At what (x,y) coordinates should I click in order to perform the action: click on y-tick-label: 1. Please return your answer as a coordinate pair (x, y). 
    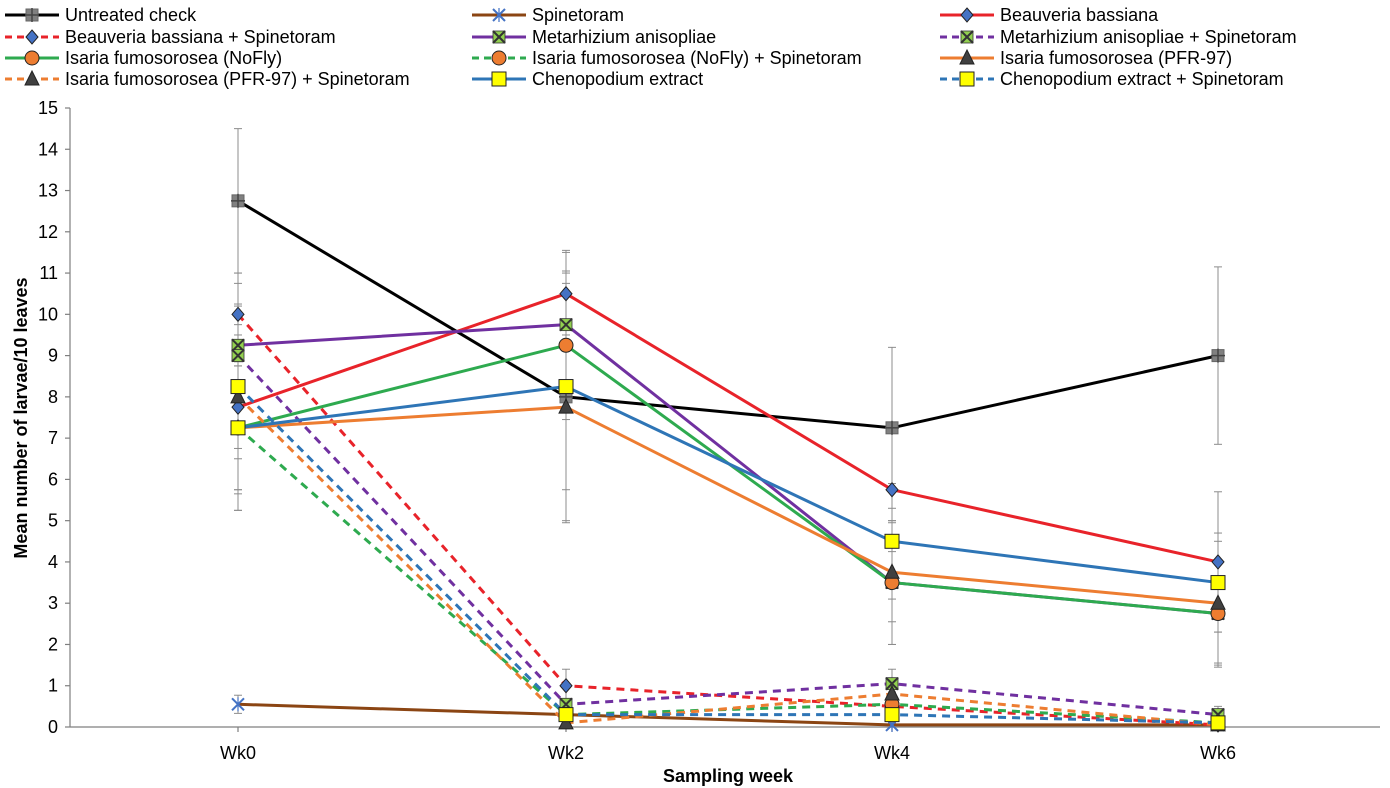
    Looking at the image, I should click on (53, 686).